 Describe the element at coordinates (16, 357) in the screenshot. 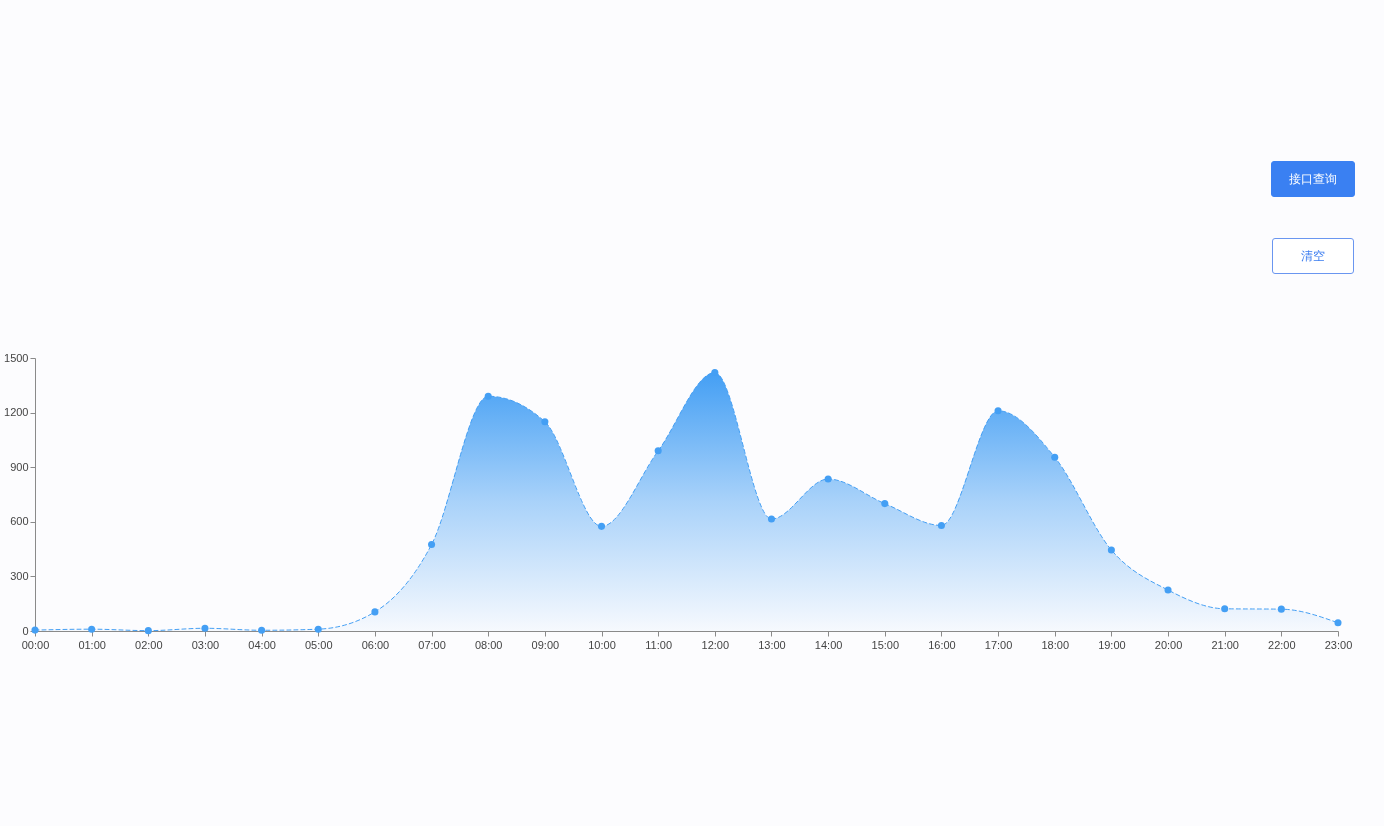

I see `y-tick-label: 1500` at that location.